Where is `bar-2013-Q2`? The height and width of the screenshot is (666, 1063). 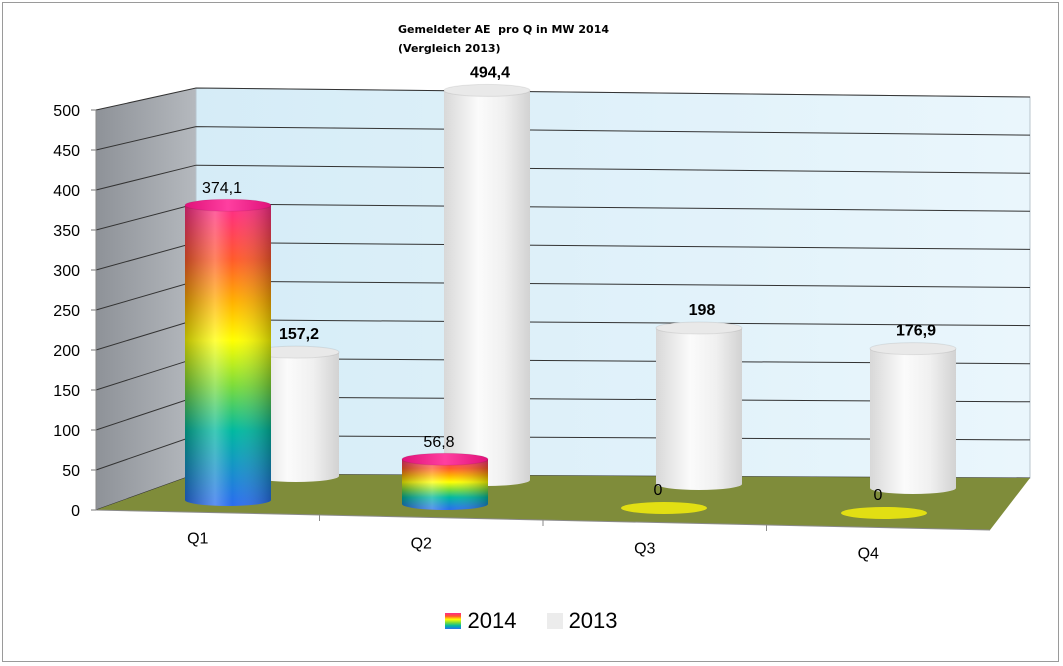 bar-2013-Q2 is located at coordinates (487, 284).